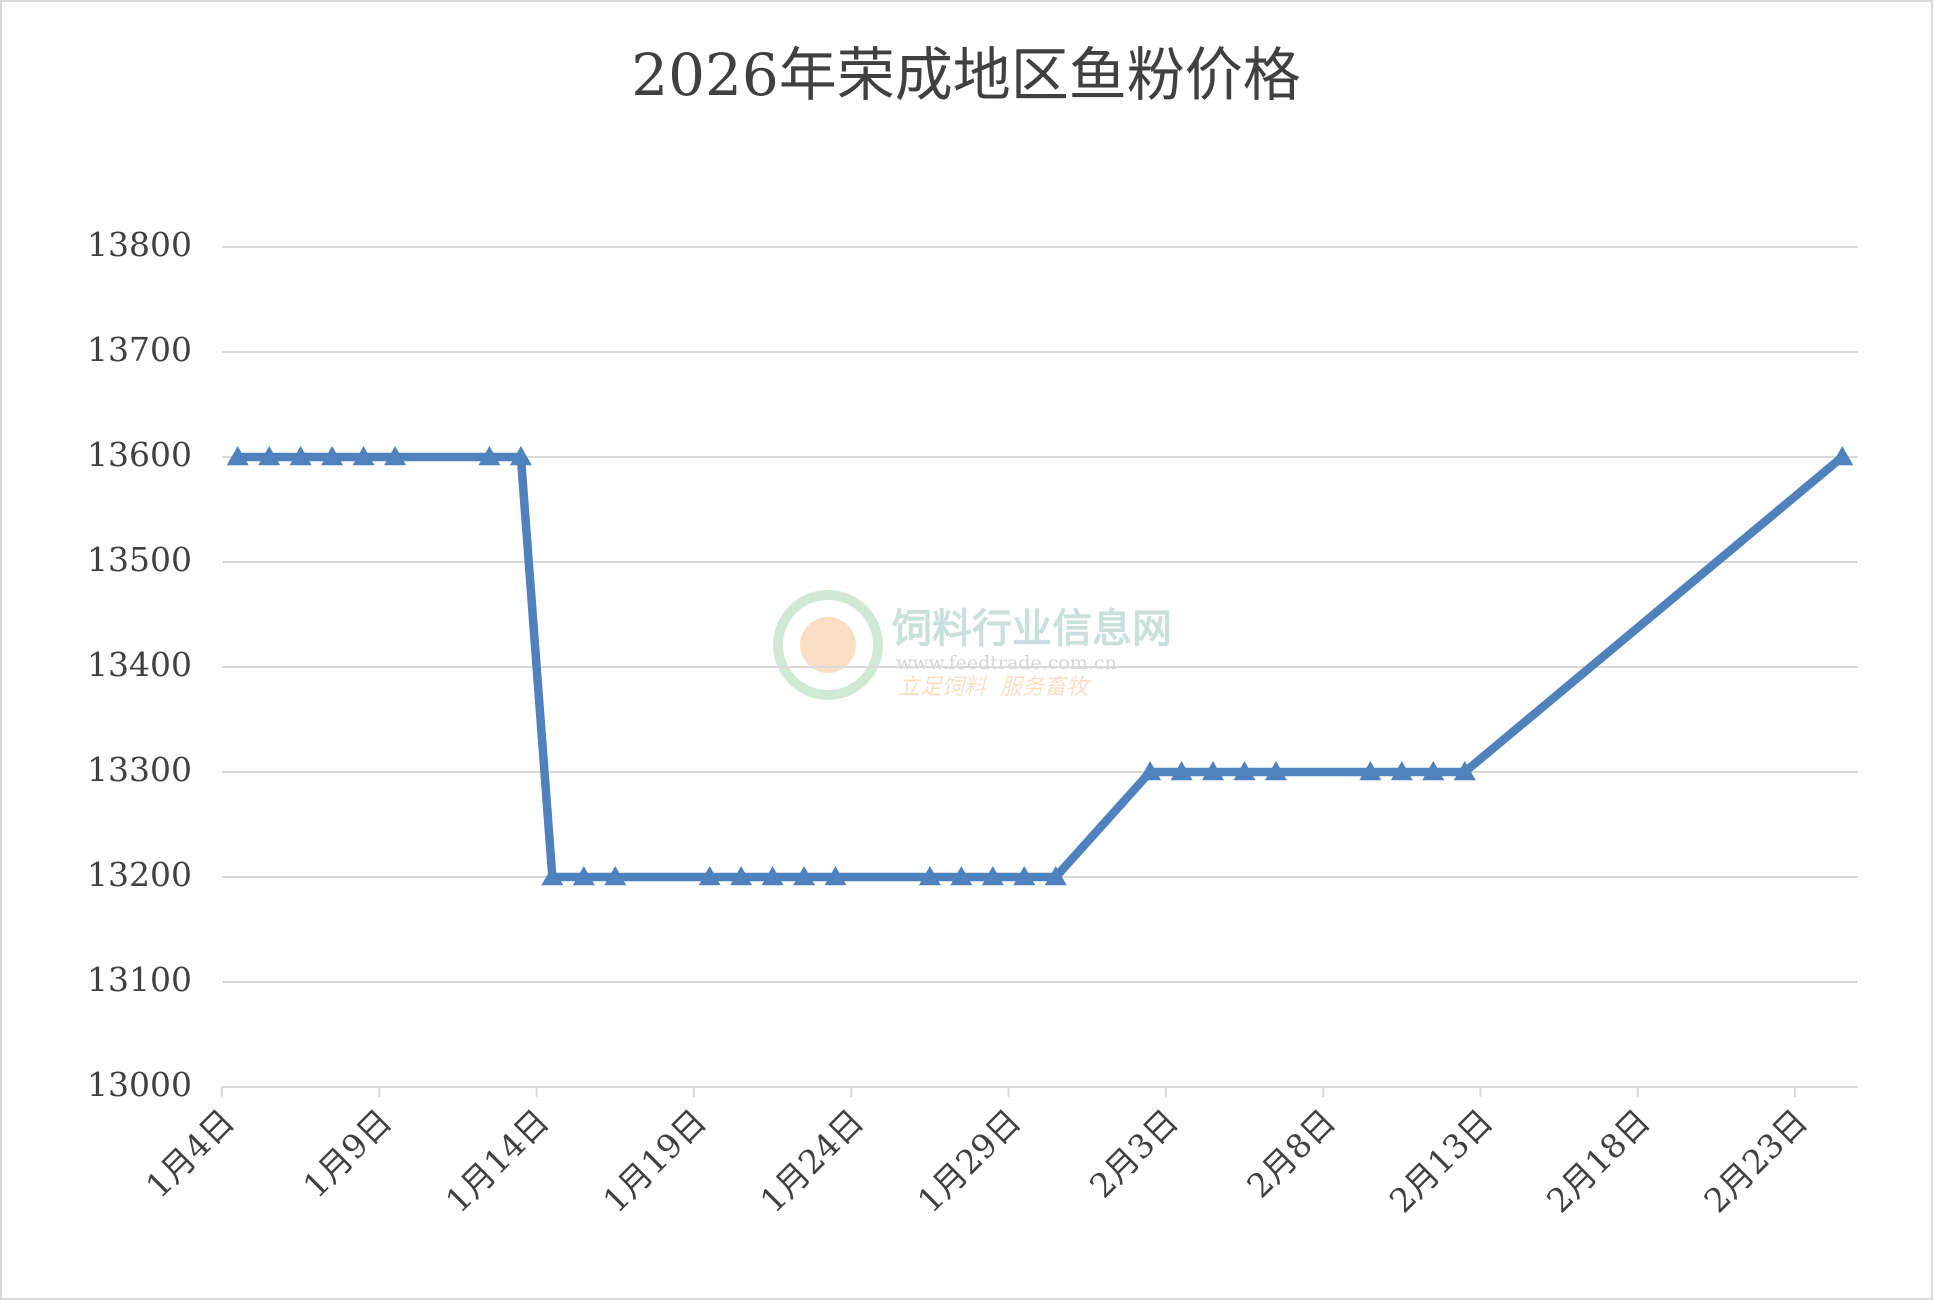 The image size is (1933, 1300). What do you see at coordinates (139, 664) in the screenshot?
I see `y-tick-label: 13400` at bounding box center [139, 664].